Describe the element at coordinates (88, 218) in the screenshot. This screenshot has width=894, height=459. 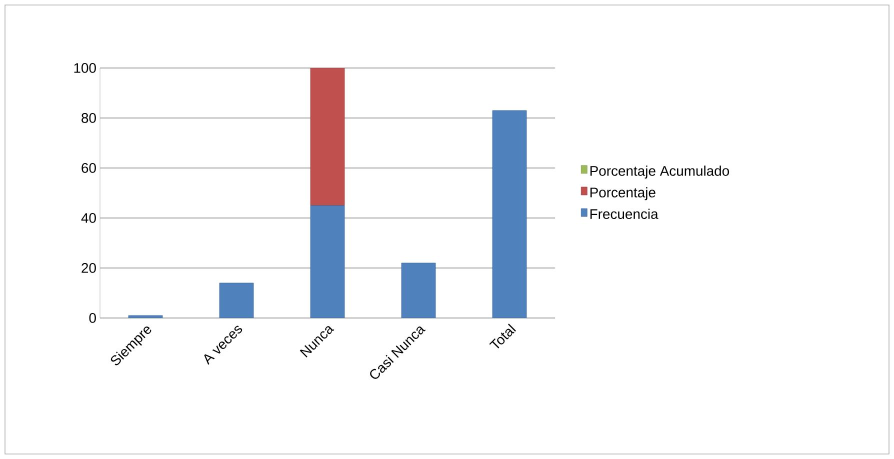
I see `y-tick-label: 40` at that location.